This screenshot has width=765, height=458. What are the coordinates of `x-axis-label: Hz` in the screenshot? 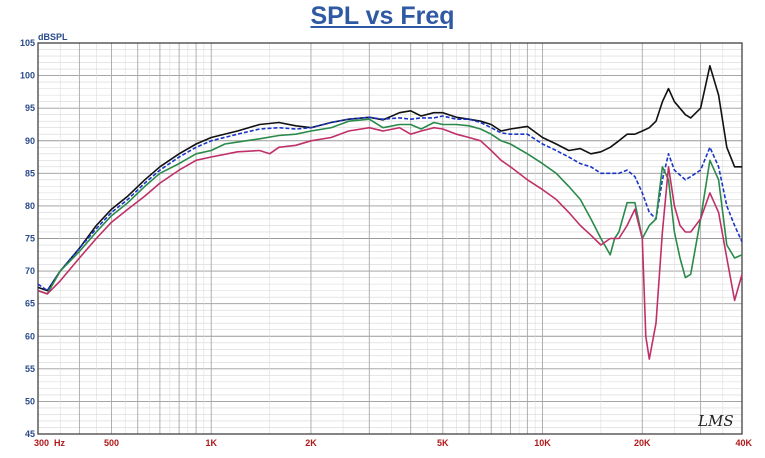 It's located at (59, 443).